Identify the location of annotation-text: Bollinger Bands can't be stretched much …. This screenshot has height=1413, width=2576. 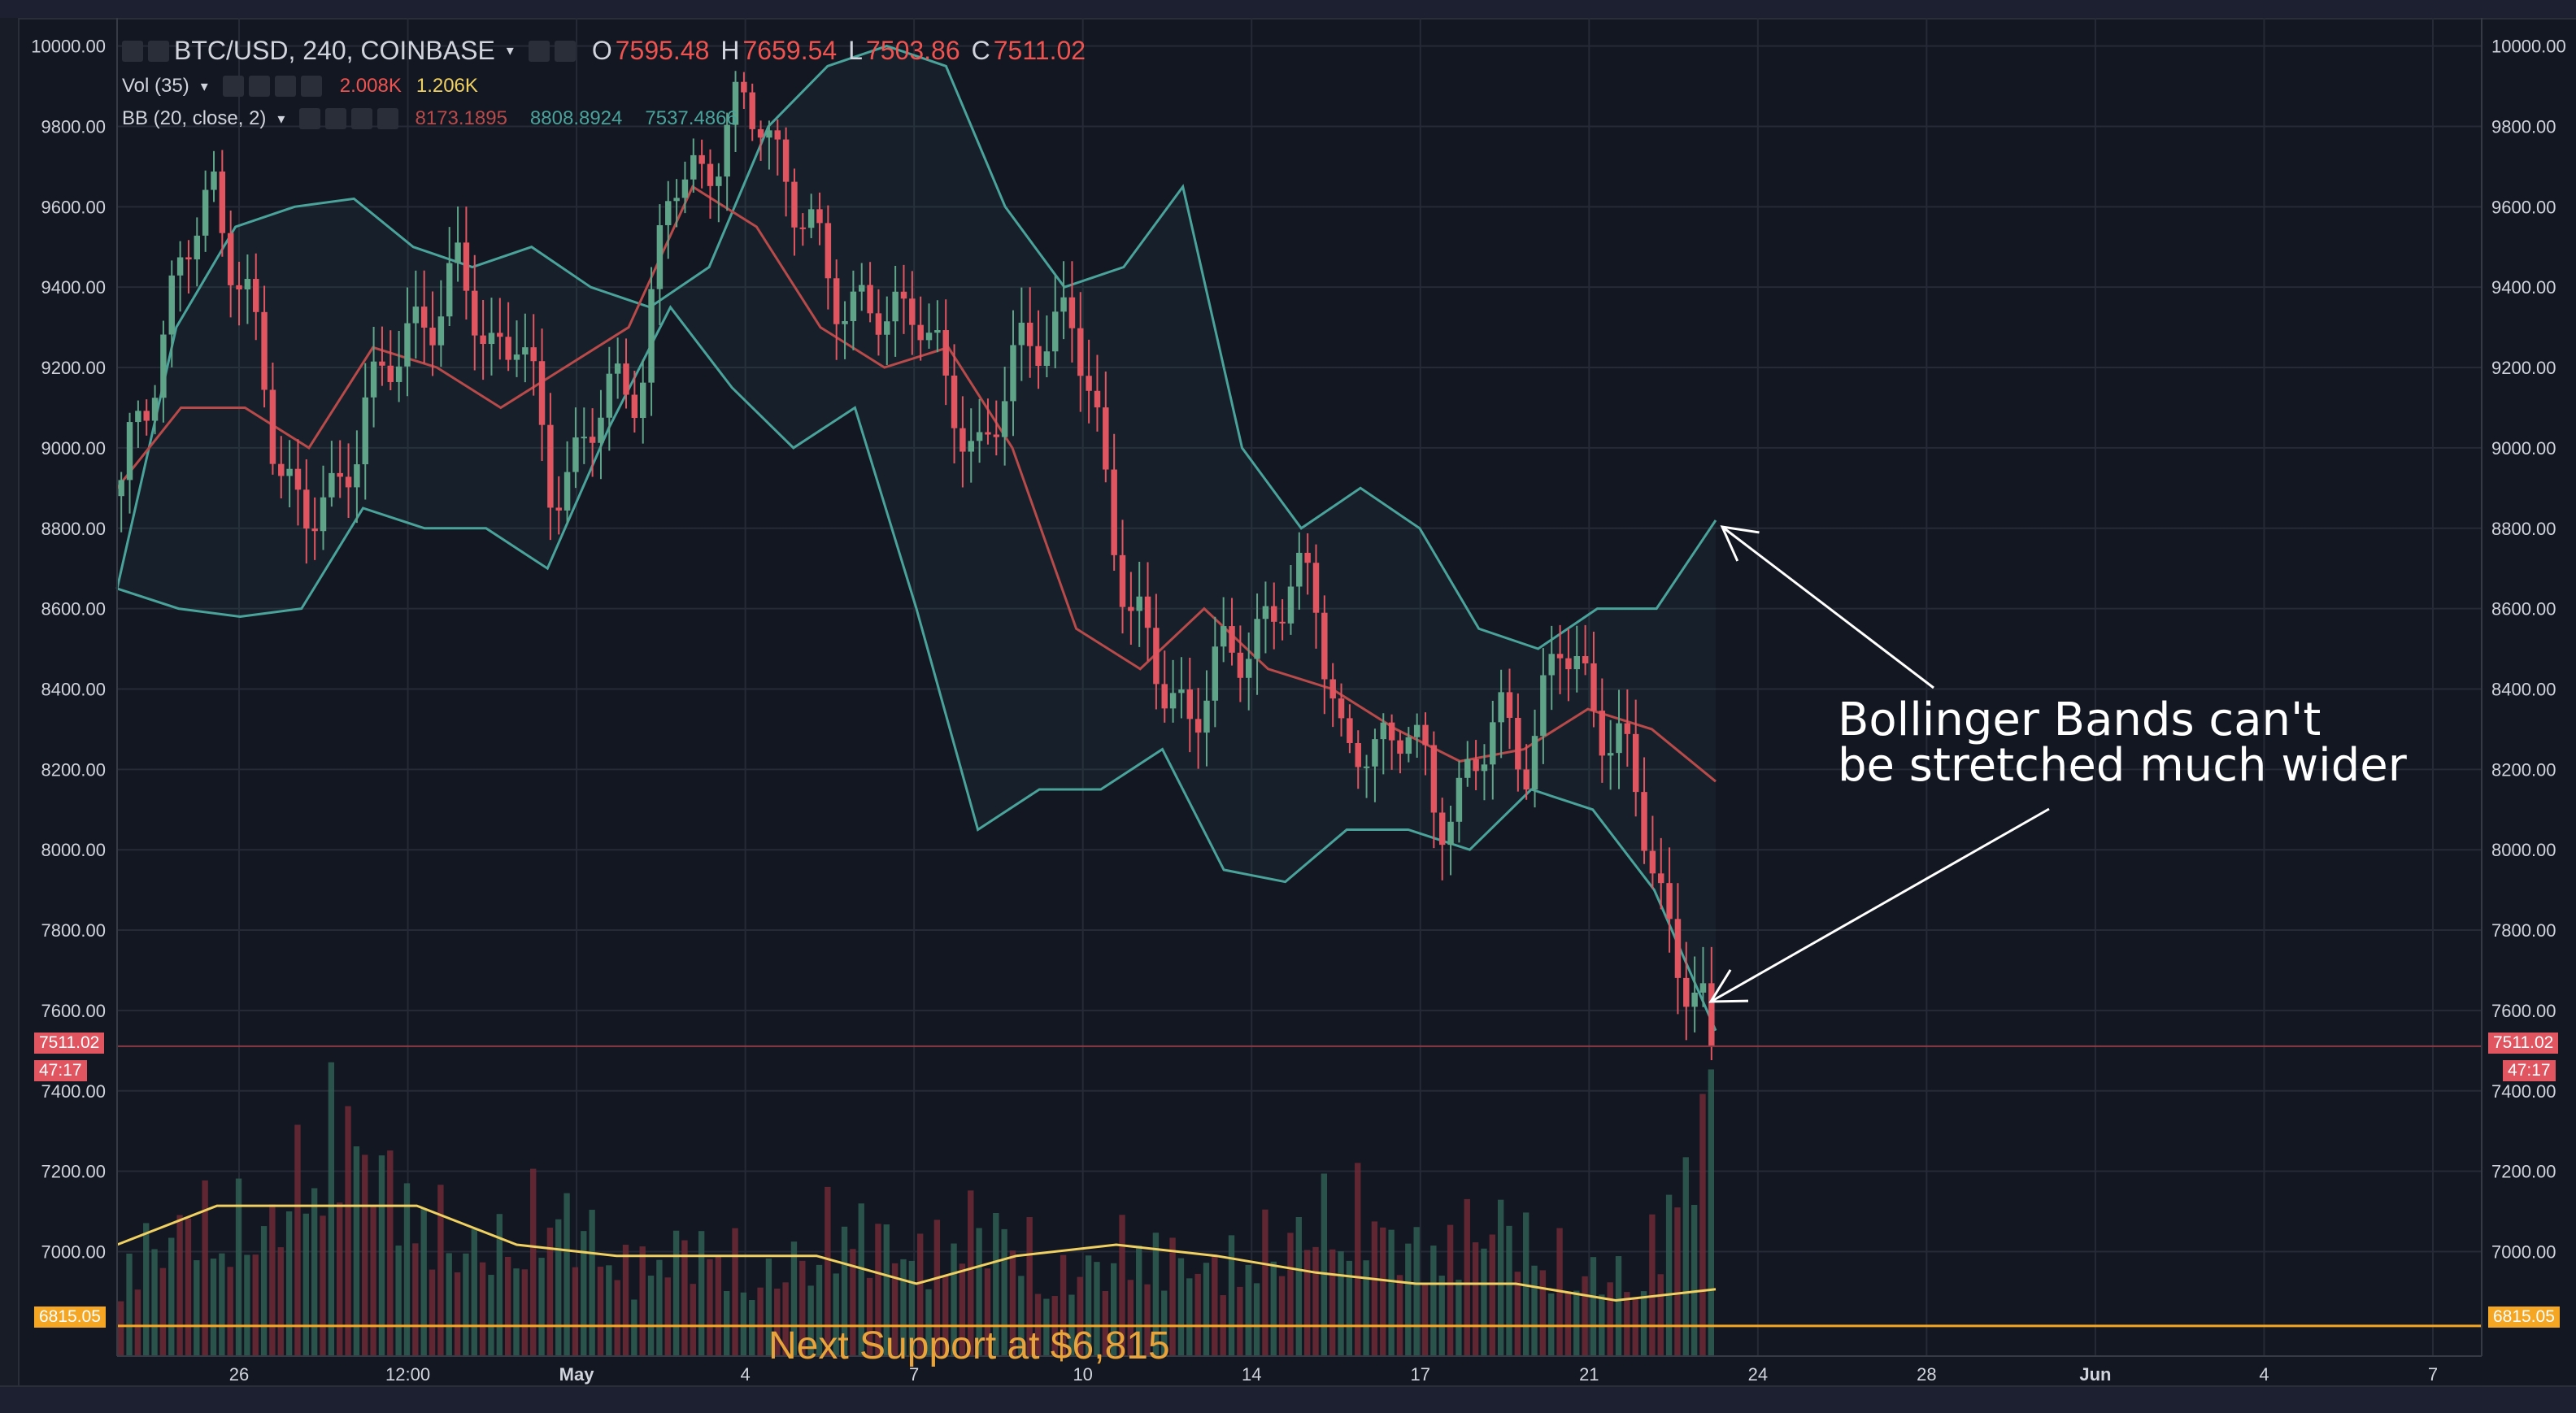
(2122, 743).